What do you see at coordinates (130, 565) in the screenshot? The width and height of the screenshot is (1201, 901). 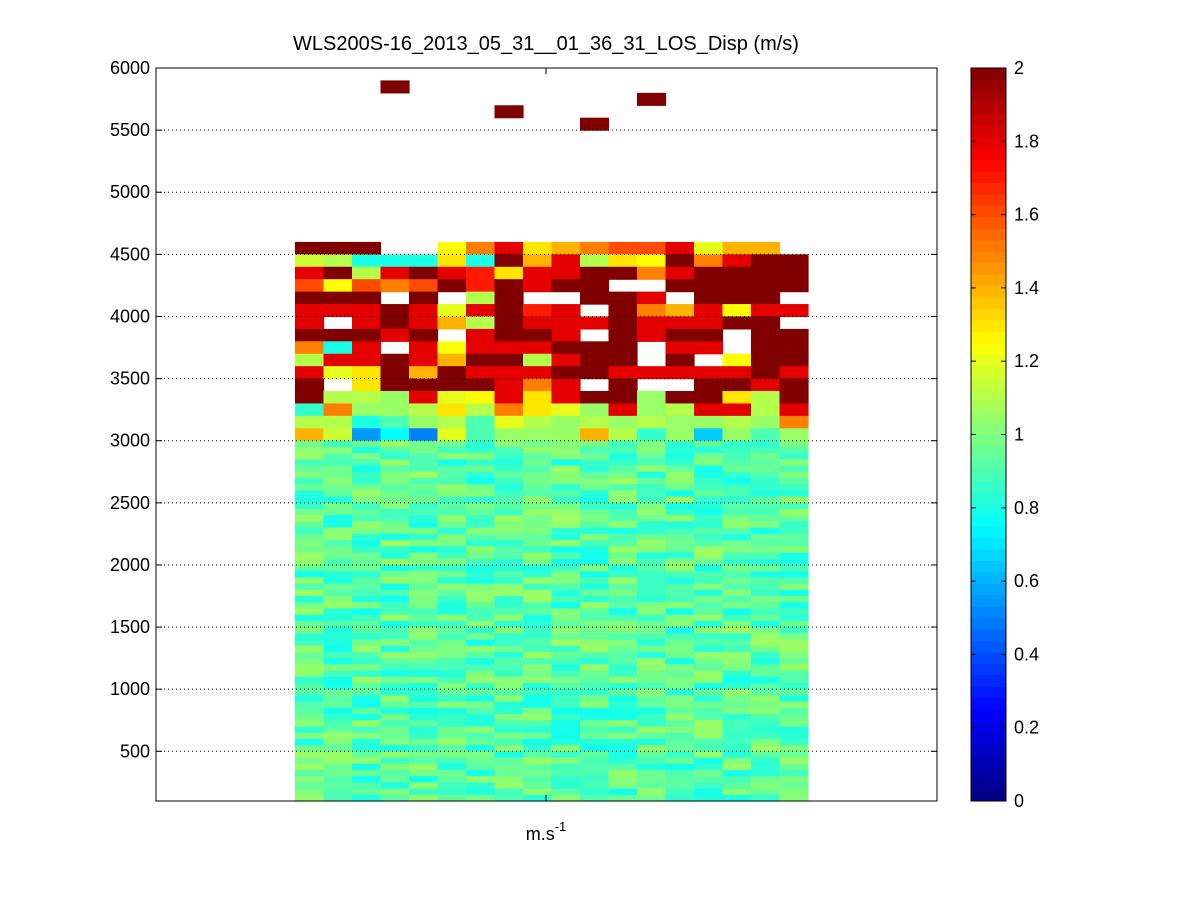 I see `y-tick-label: 2000` at bounding box center [130, 565].